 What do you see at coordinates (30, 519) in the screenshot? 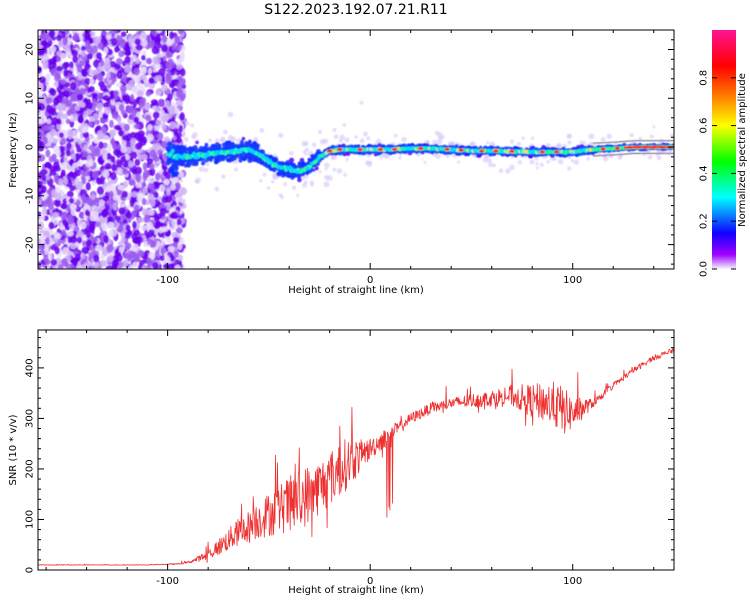
I see `snr-y-tick-label: 100` at bounding box center [30, 519].